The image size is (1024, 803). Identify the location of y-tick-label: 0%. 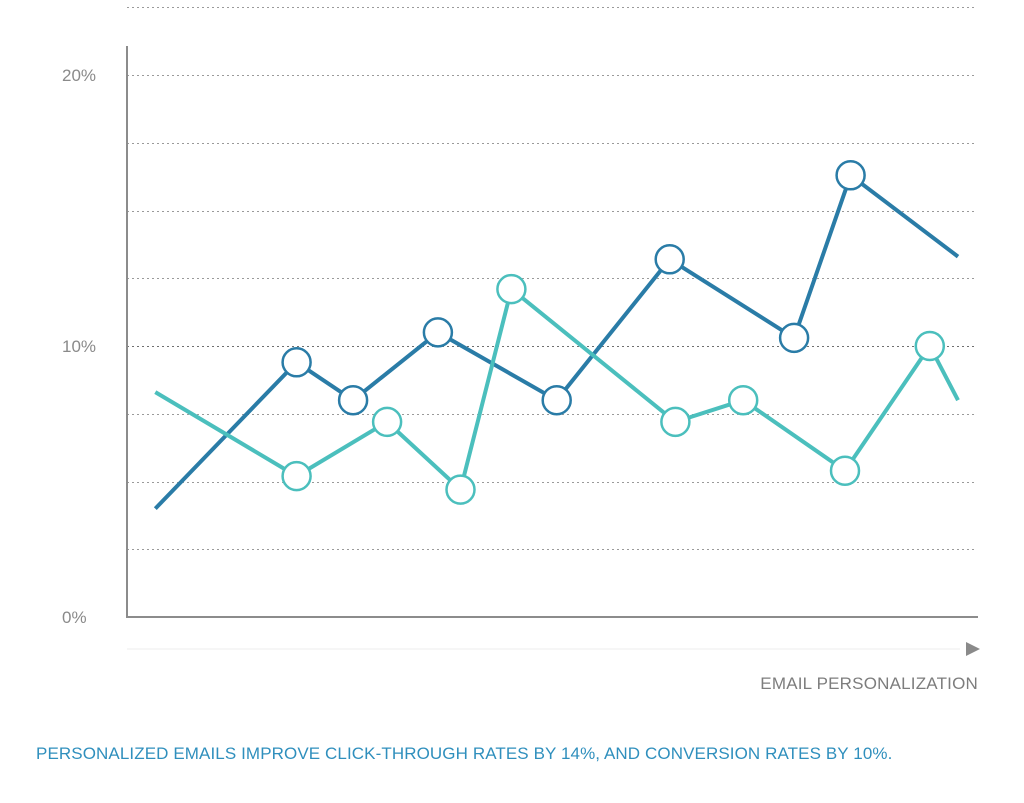
(74, 617).